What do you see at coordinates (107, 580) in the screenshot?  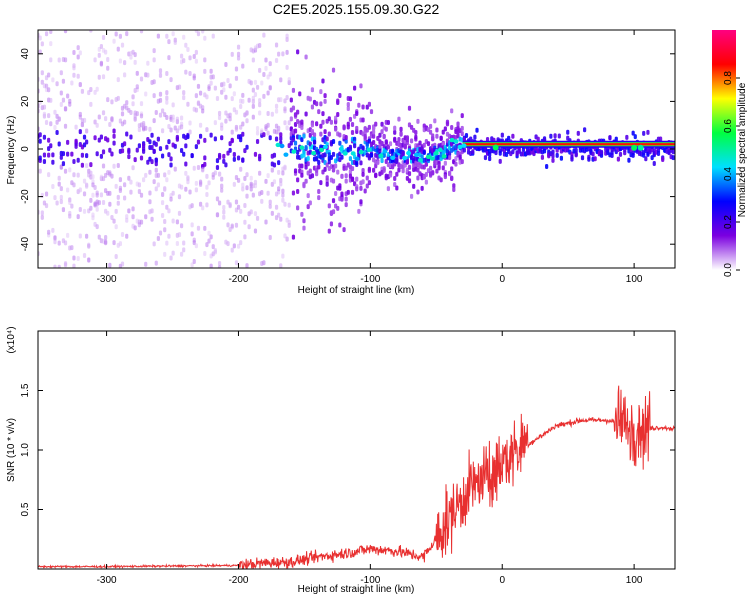 I see `x-tick-label: -300` at bounding box center [107, 580].